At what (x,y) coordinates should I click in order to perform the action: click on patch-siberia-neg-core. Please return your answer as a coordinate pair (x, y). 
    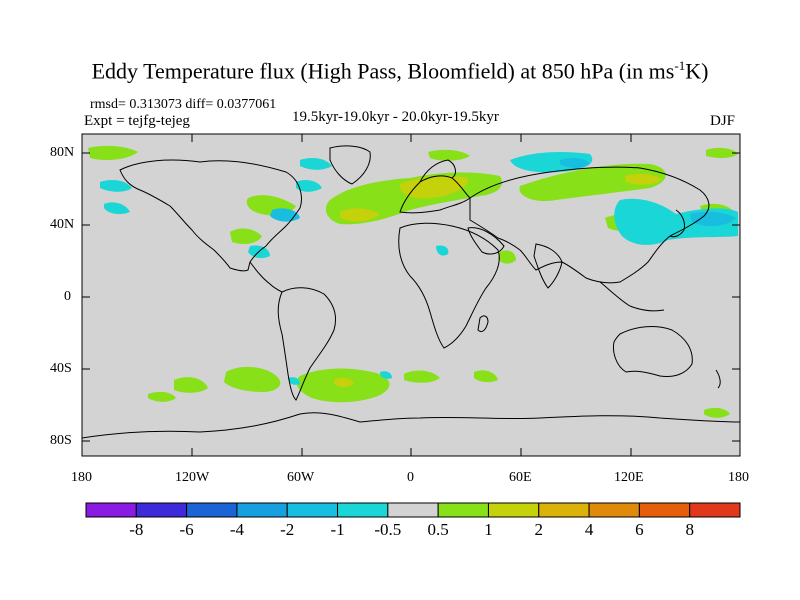
    Looking at the image, I should click on (575, 162).